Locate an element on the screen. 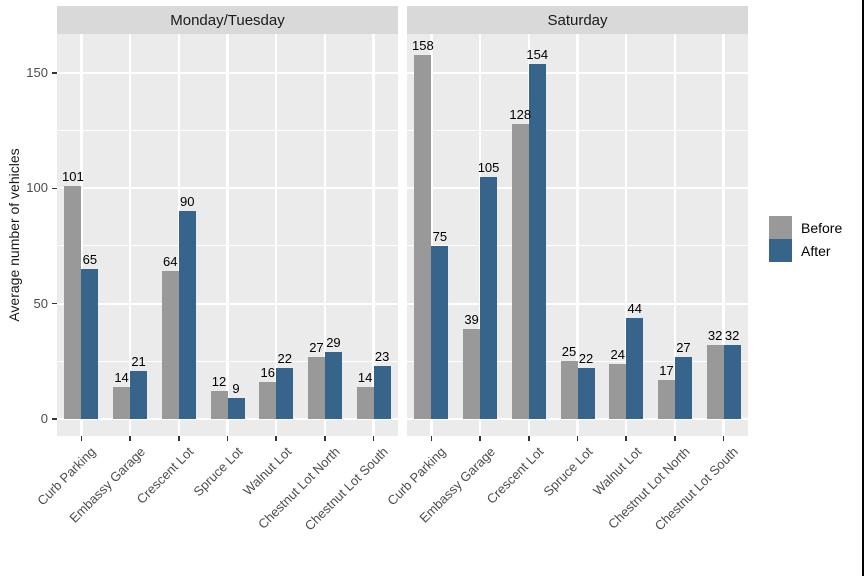 Image resolution: width=864 pixels, height=576 pixels. legend-entry: After is located at coordinates (805, 250).